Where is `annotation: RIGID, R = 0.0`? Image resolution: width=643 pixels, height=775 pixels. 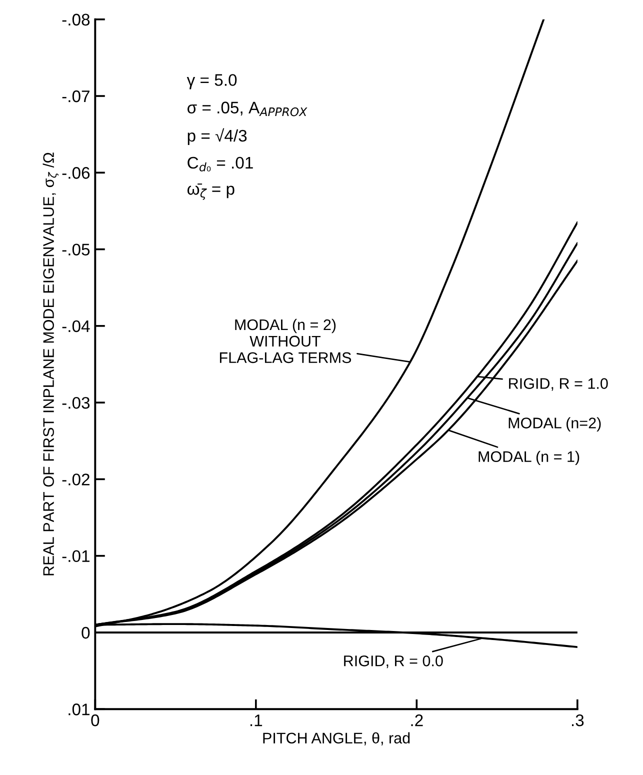 annotation: RIGID, R = 0.0 is located at coordinates (393, 662).